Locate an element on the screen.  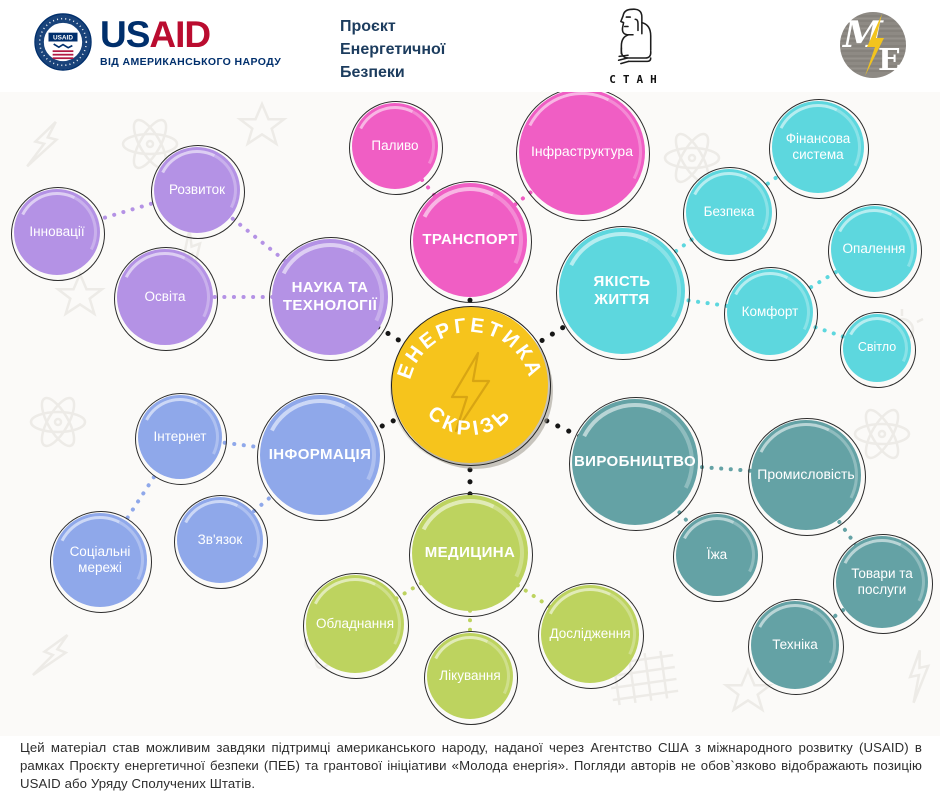
node-center: ЕНЕРГЕТИКА СКРІЗЬ is located at coordinates (470, 385).